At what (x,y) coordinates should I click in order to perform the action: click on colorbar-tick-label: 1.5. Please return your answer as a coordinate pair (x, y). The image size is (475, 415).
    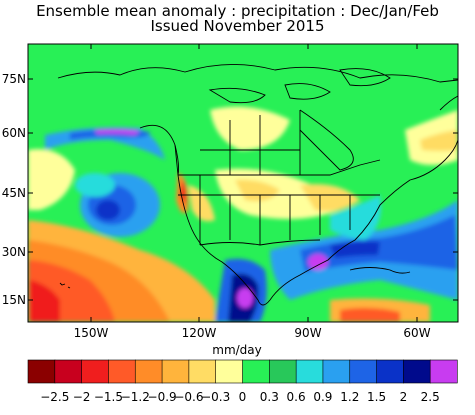
    Looking at the image, I should click on (377, 397).